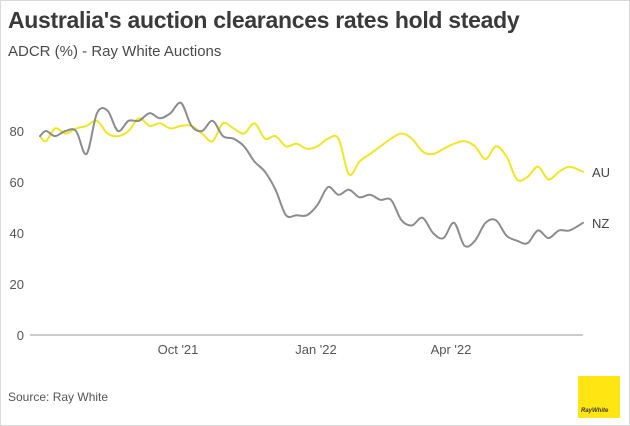 This screenshot has height=426, width=630. I want to click on x-tick-label: Jan '22, so click(316, 349).